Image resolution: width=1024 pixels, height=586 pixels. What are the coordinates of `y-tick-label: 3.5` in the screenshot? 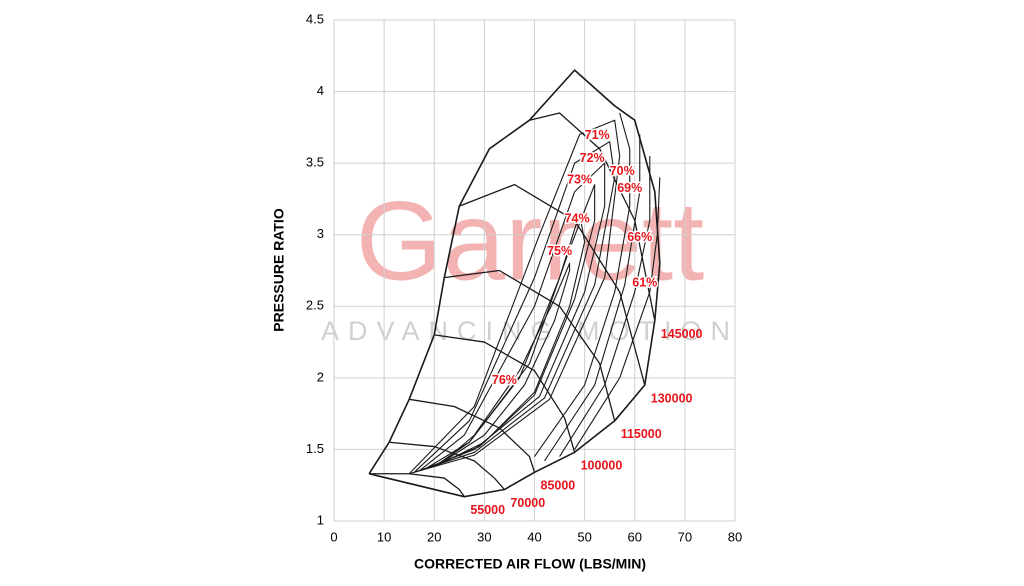 It's located at (315, 162).